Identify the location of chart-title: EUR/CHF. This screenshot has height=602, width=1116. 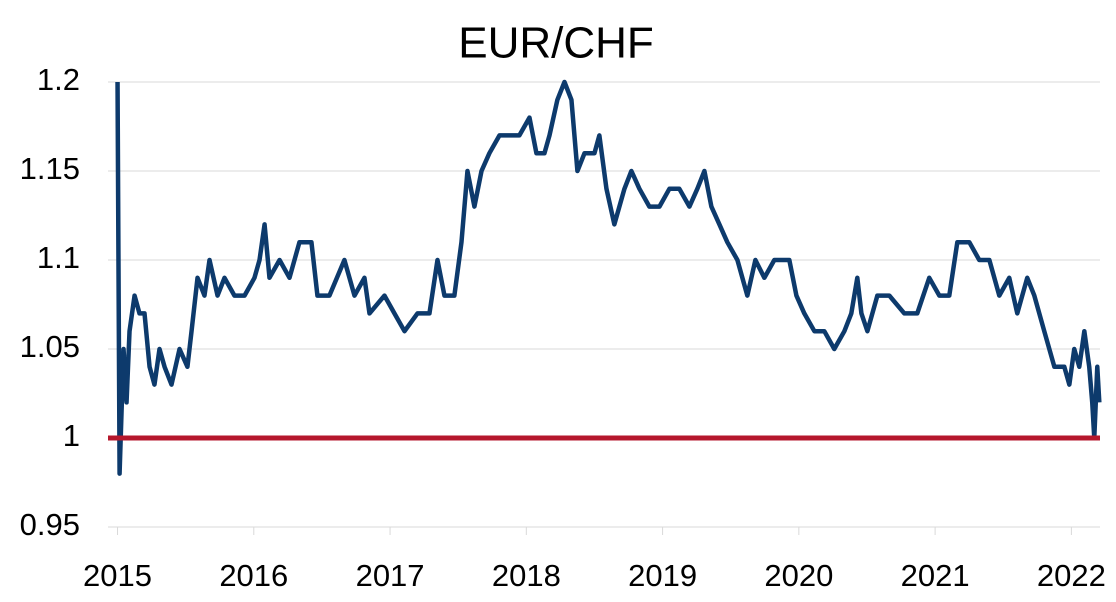
(556, 43).